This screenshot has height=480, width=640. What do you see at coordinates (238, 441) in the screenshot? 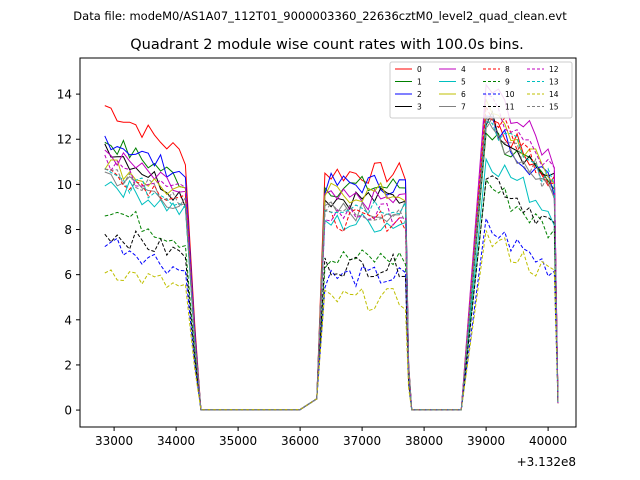
I see `x-tick-label: 35000` at bounding box center [238, 441].